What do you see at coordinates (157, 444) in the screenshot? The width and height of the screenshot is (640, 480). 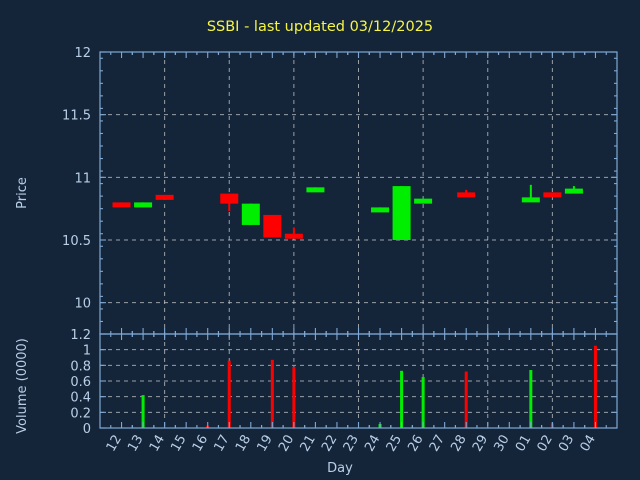 I see `xtick-label-14: 14` at bounding box center [157, 444].